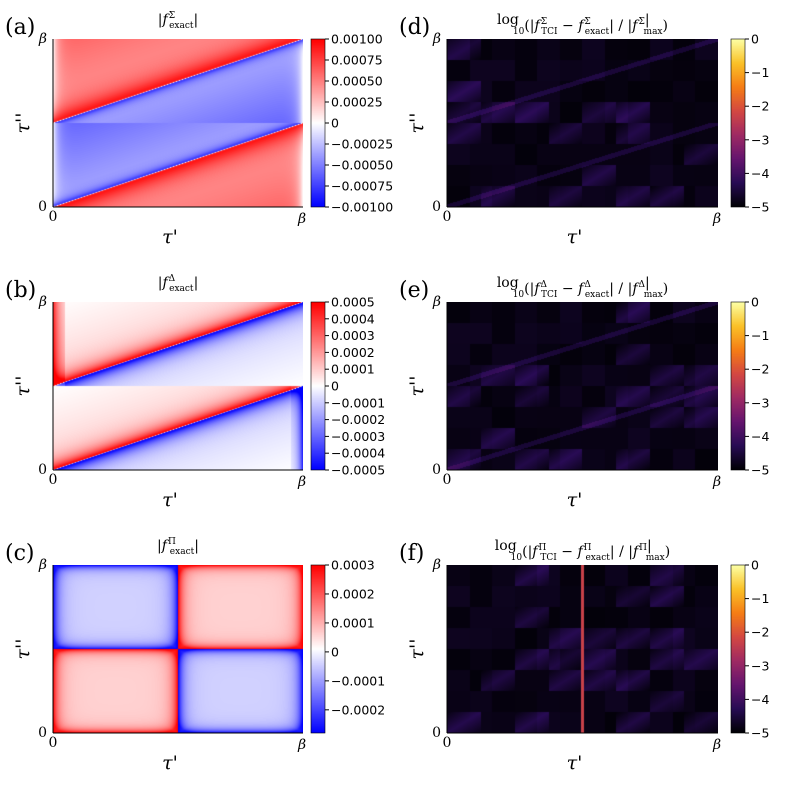 Image resolution: width=789 pixels, height=789 pixels. I want to click on colorbar-tick-label: −0.00050, so click(362, 165).